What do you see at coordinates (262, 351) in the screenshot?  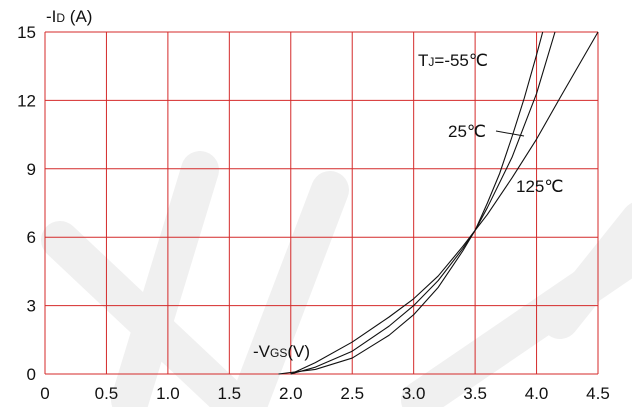 I see `x-axis-title-prefix: -V` at bounding box center [262, 351].